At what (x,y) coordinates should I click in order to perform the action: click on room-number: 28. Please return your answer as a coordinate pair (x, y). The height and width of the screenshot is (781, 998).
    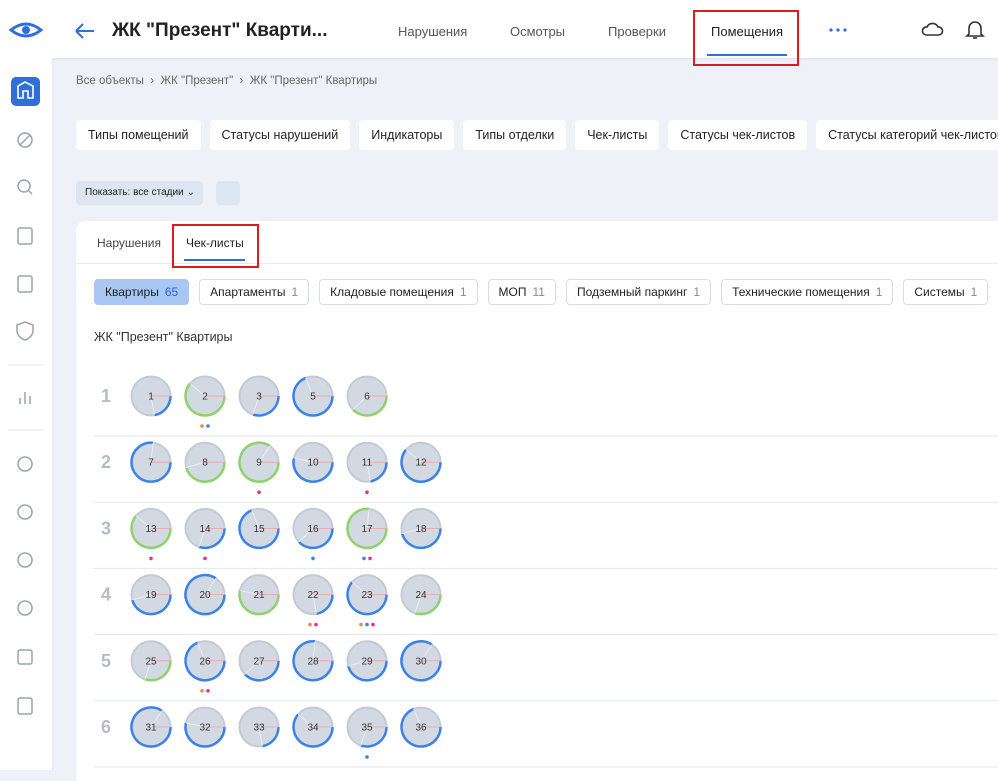
    Looking at the image, I should click on (313, 661).